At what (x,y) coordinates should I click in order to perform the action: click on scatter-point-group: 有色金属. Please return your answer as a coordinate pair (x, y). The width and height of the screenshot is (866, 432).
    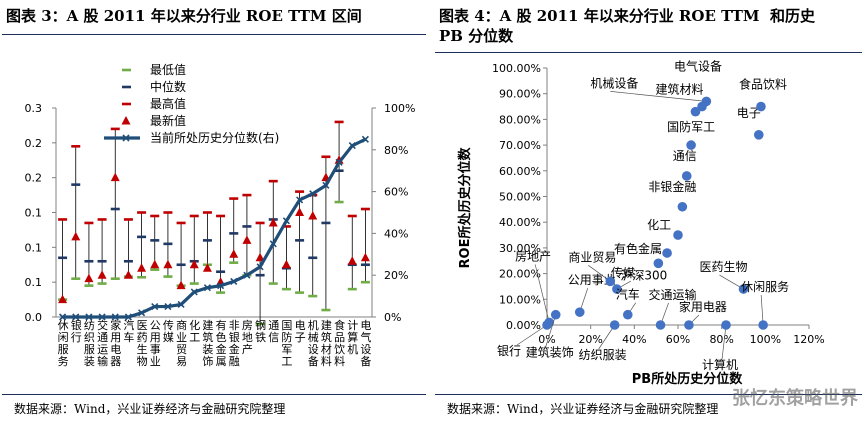
    Looking at the image, I should click on (648, 243).